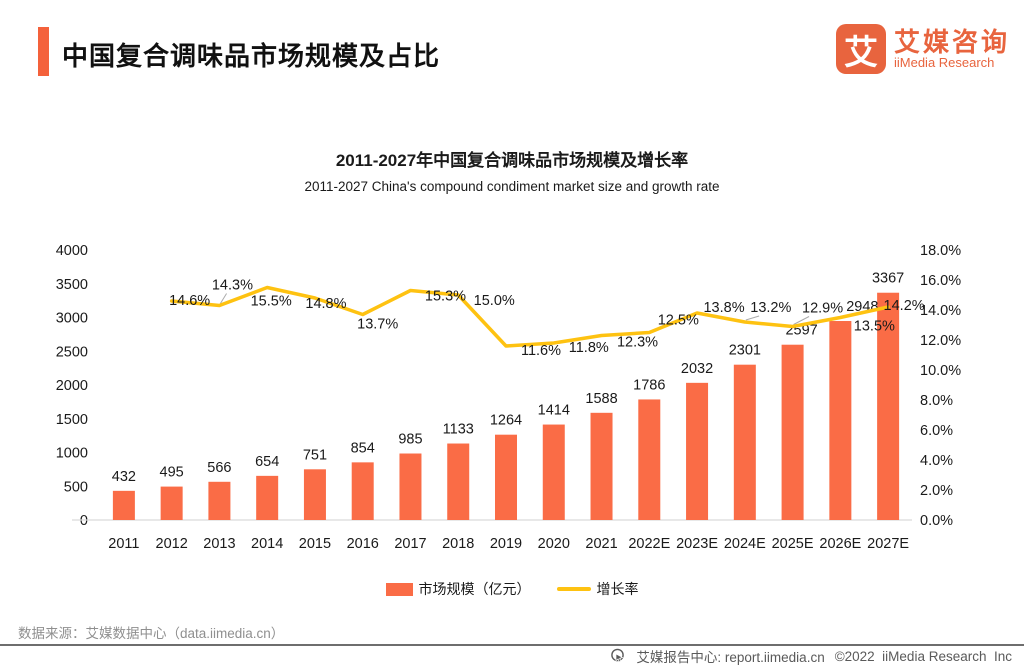 The image size is (1024, 666). What do you see at coordinates (315, 544) in the screenshot?
I see `svg-text: 2015` at bounding box center [315, 544].